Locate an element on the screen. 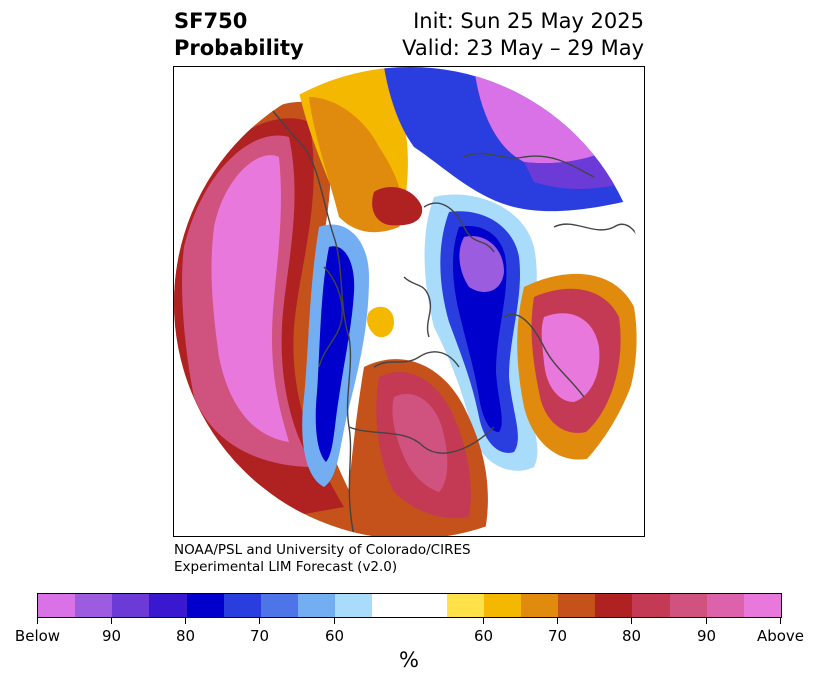 This screenshot has width=819, height=686. valid-range: Valid: 23 May – 29 May is located at coordinates (523, 48).